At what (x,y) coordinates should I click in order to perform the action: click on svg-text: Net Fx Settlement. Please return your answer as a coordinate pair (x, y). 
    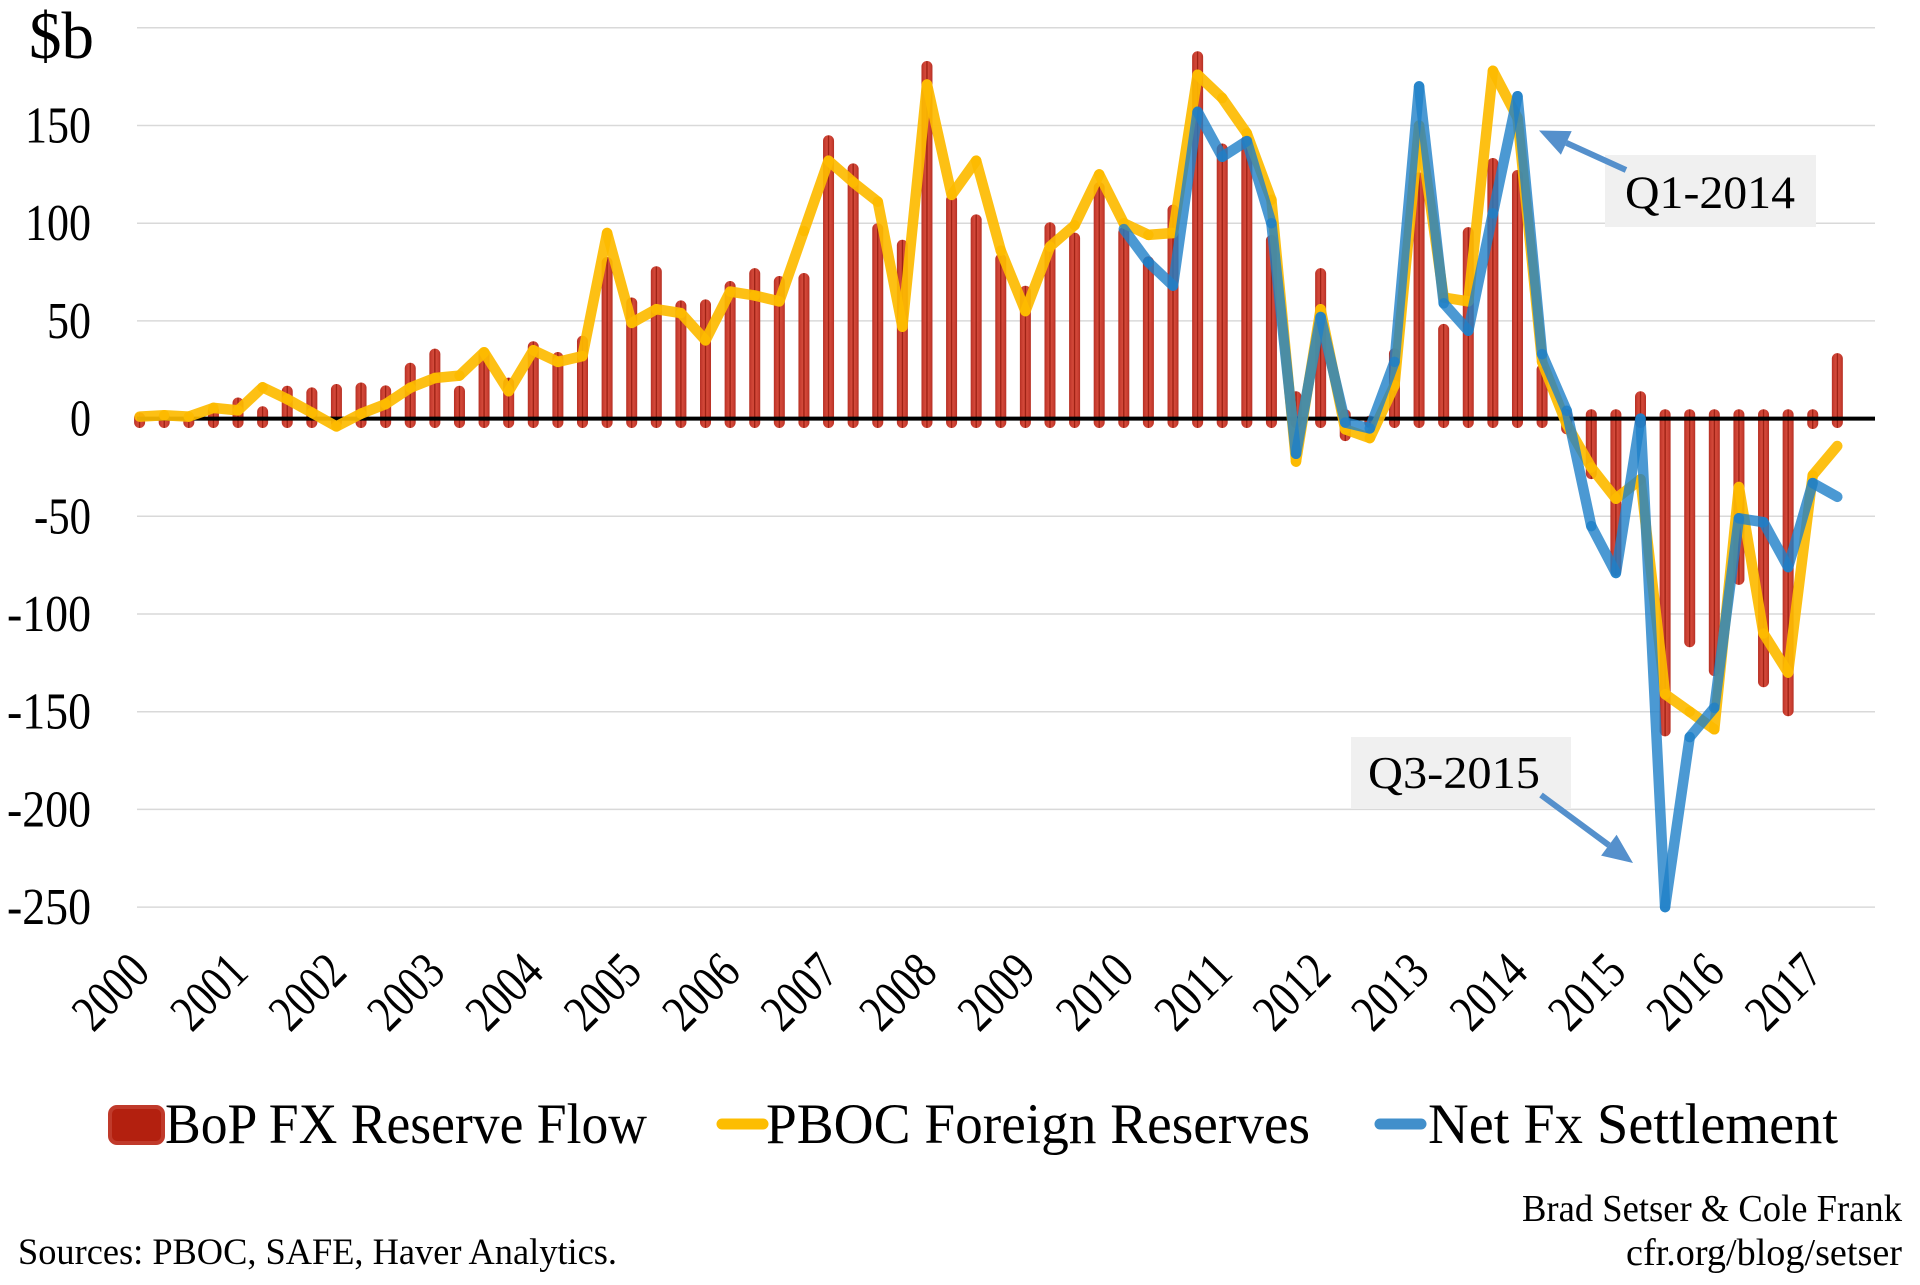
    Looking at the image, I should click on (1633, 1124).